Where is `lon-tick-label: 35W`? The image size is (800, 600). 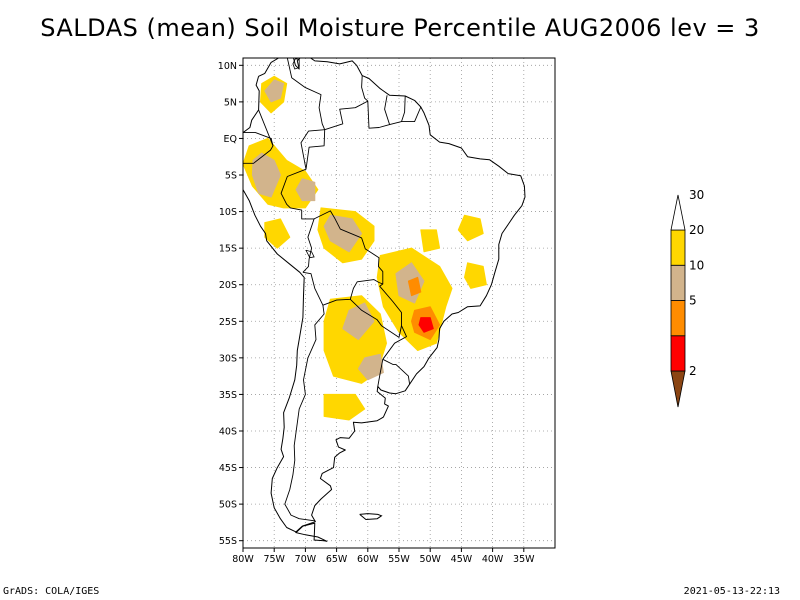 lon-tick-label: 35W is located at coordinates (524, 559).